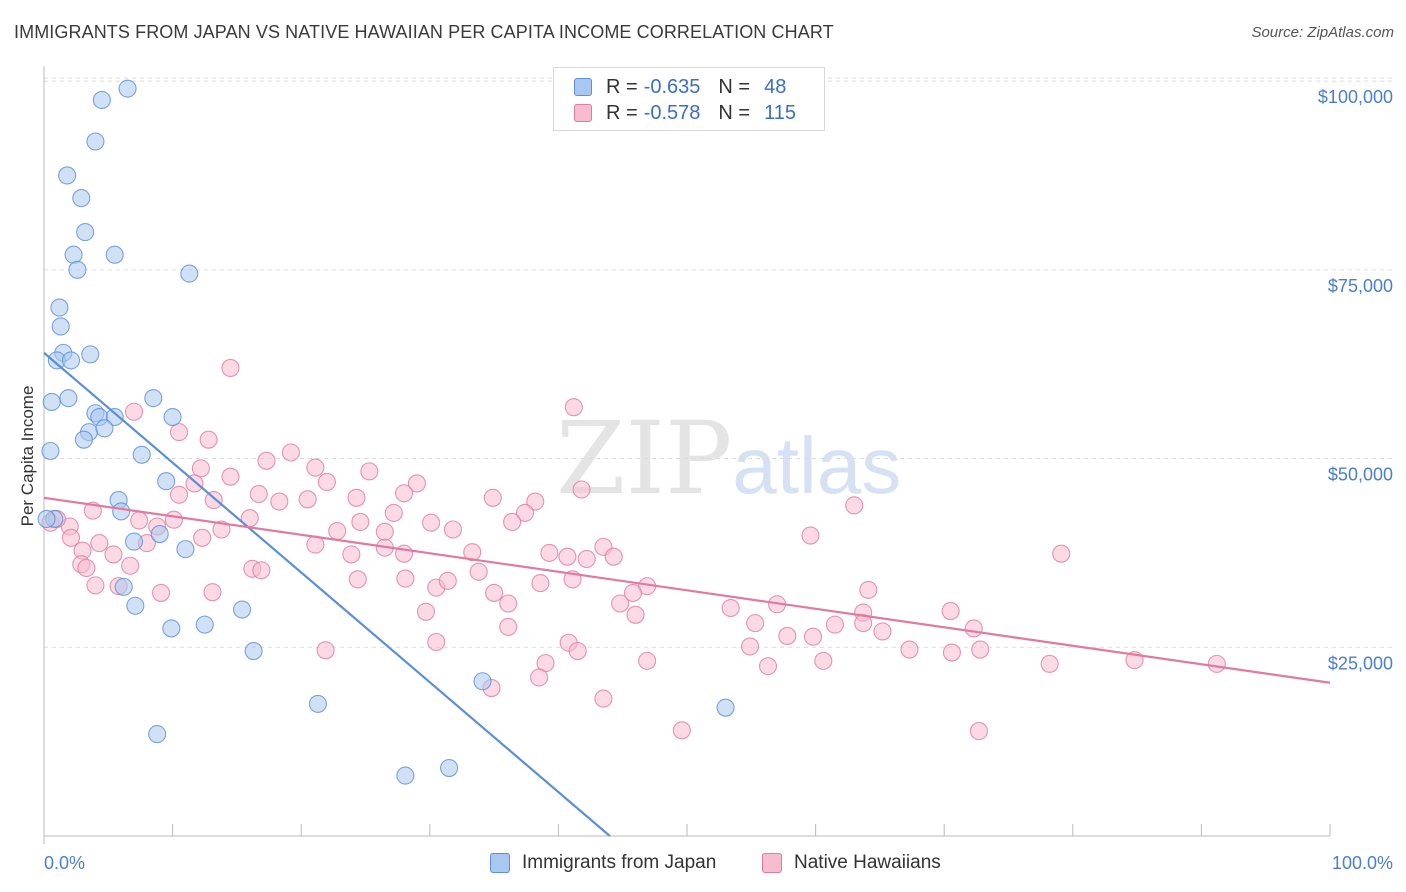  I want to click on legend-r-value-japan: -0.635, so click(672, 86).